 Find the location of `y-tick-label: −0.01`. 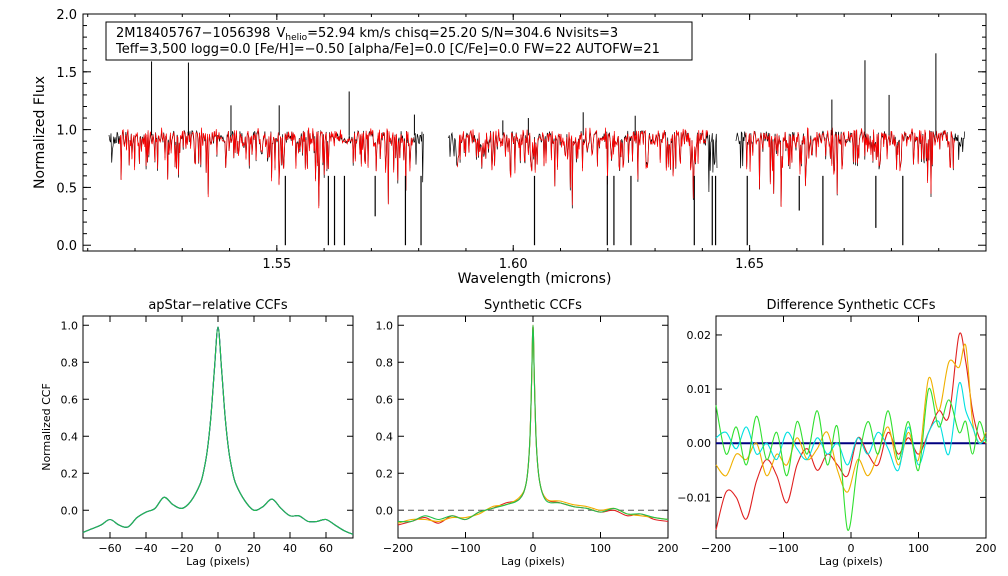

y-tick-label: −0.01 is located at coordinates (694, 497).